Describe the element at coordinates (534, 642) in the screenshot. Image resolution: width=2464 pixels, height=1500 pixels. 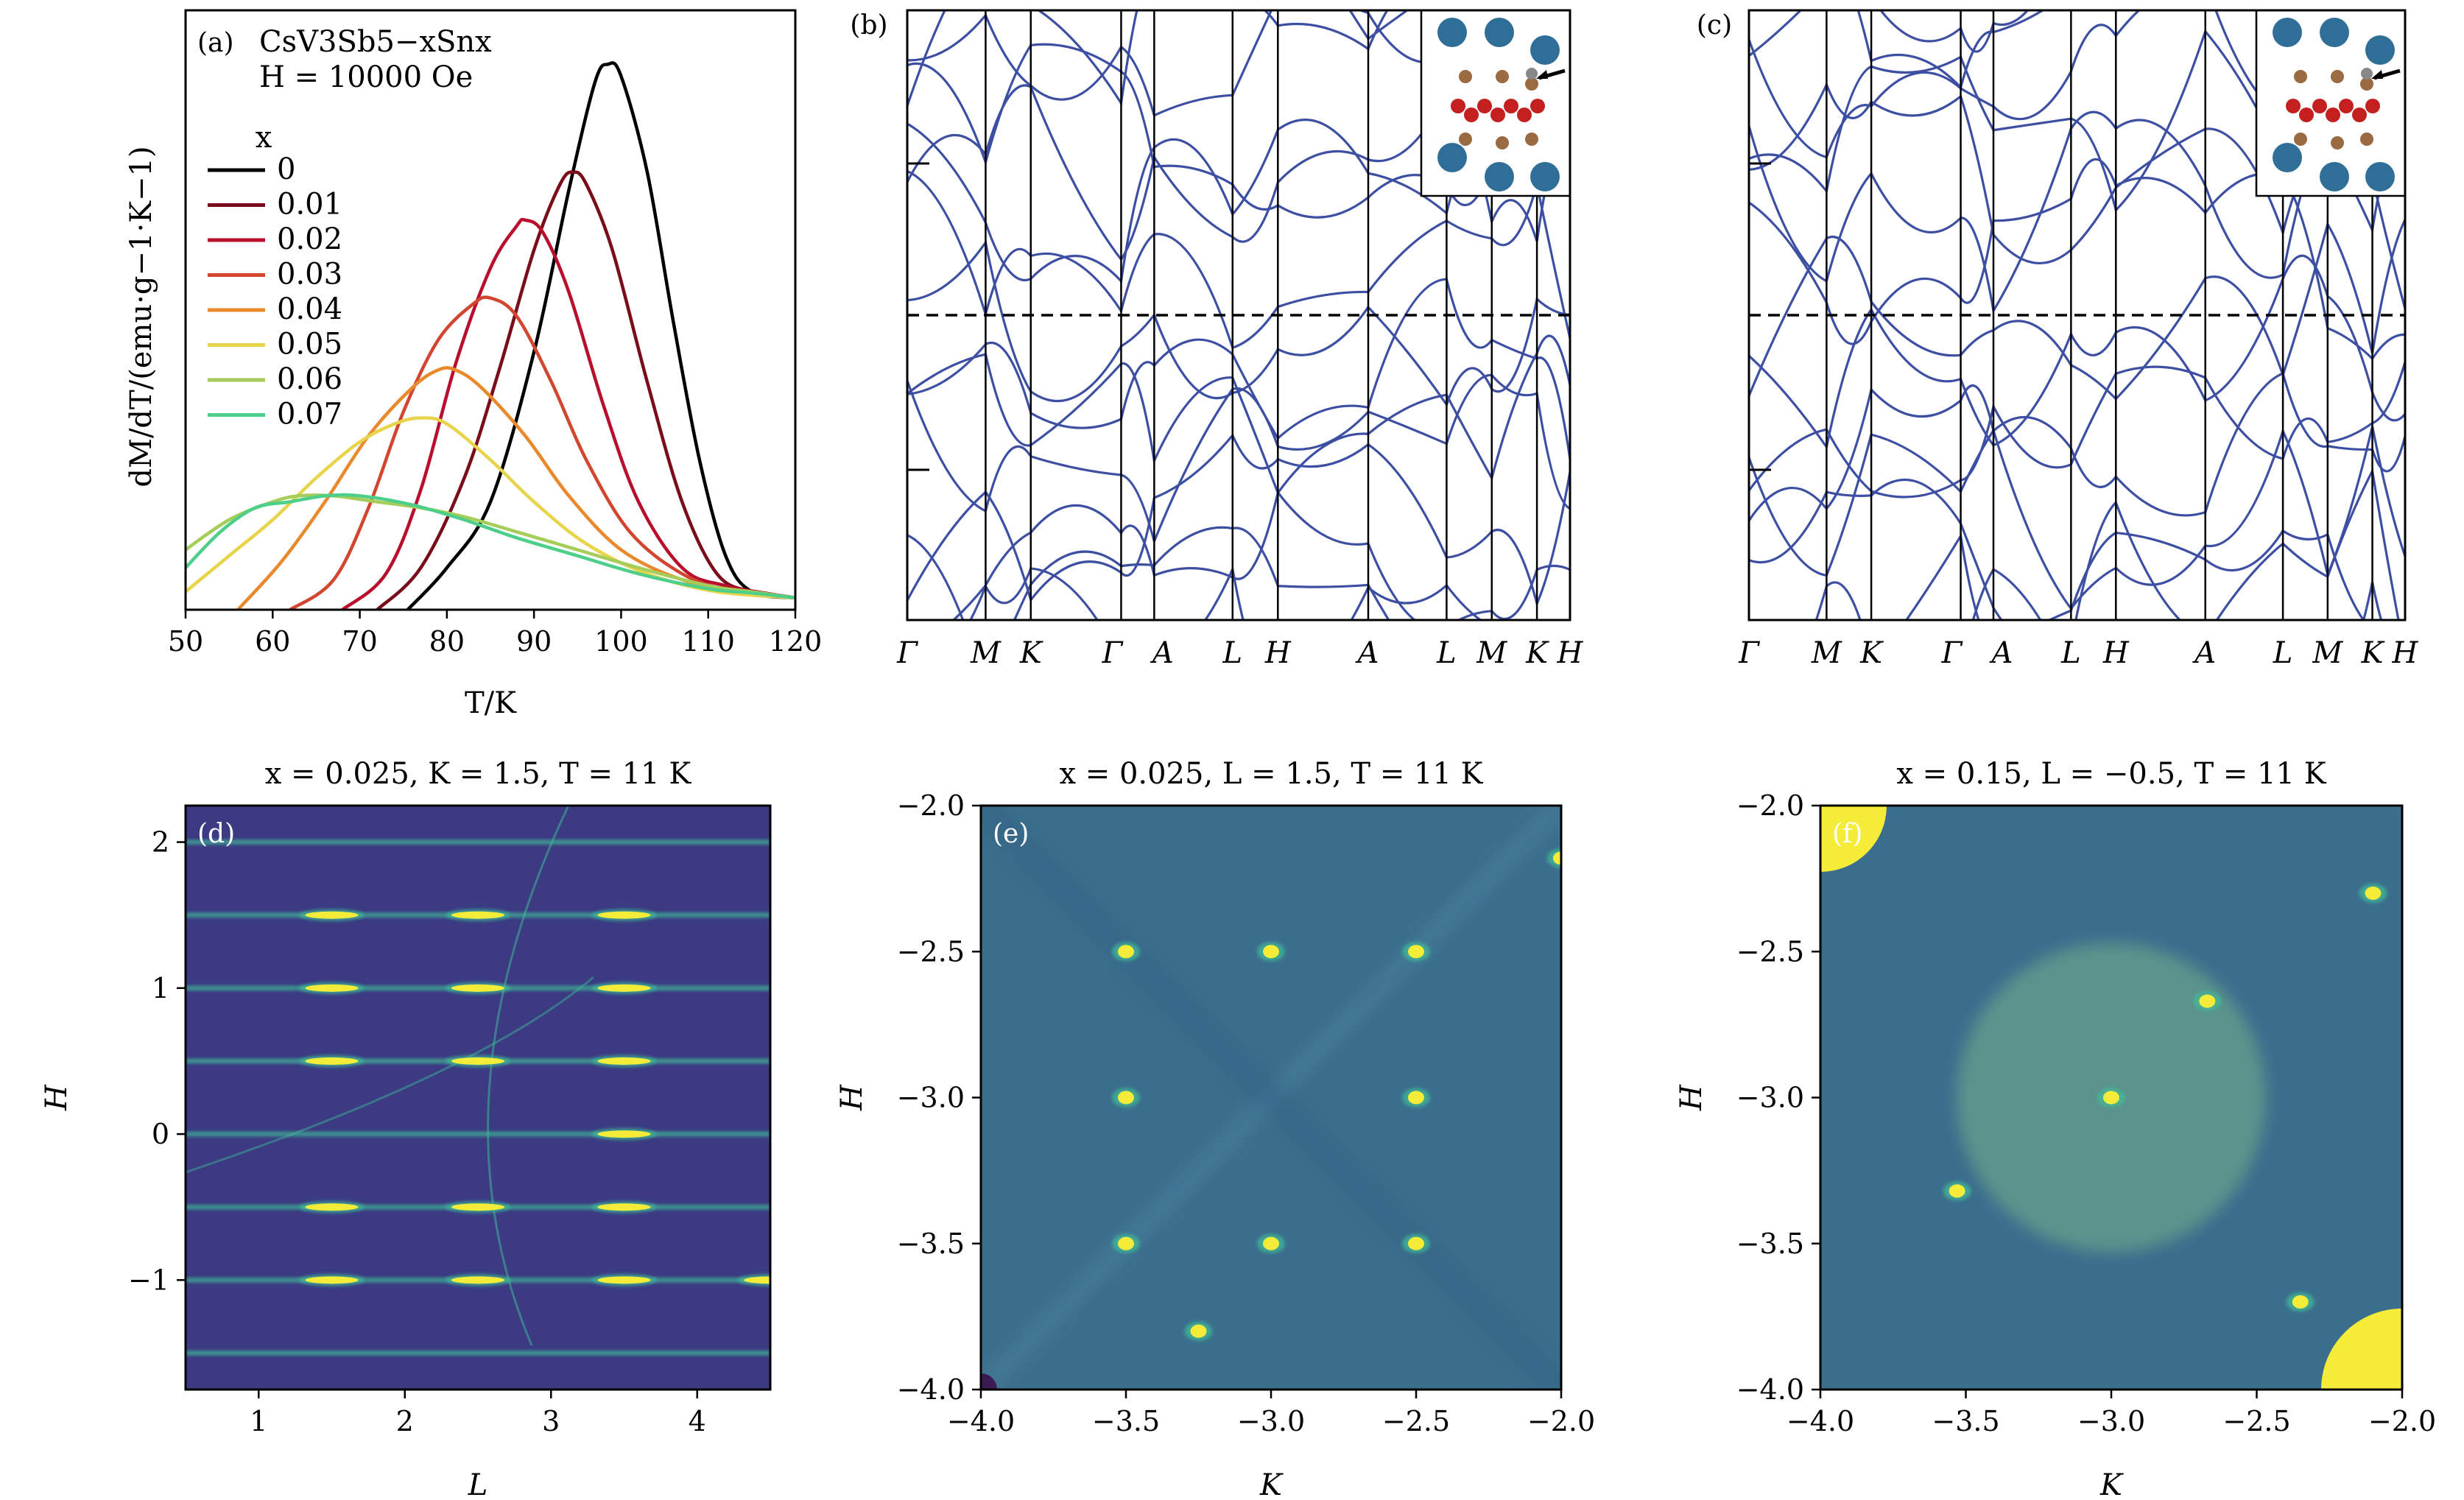
I see `x-tick-label: 90` at that location.